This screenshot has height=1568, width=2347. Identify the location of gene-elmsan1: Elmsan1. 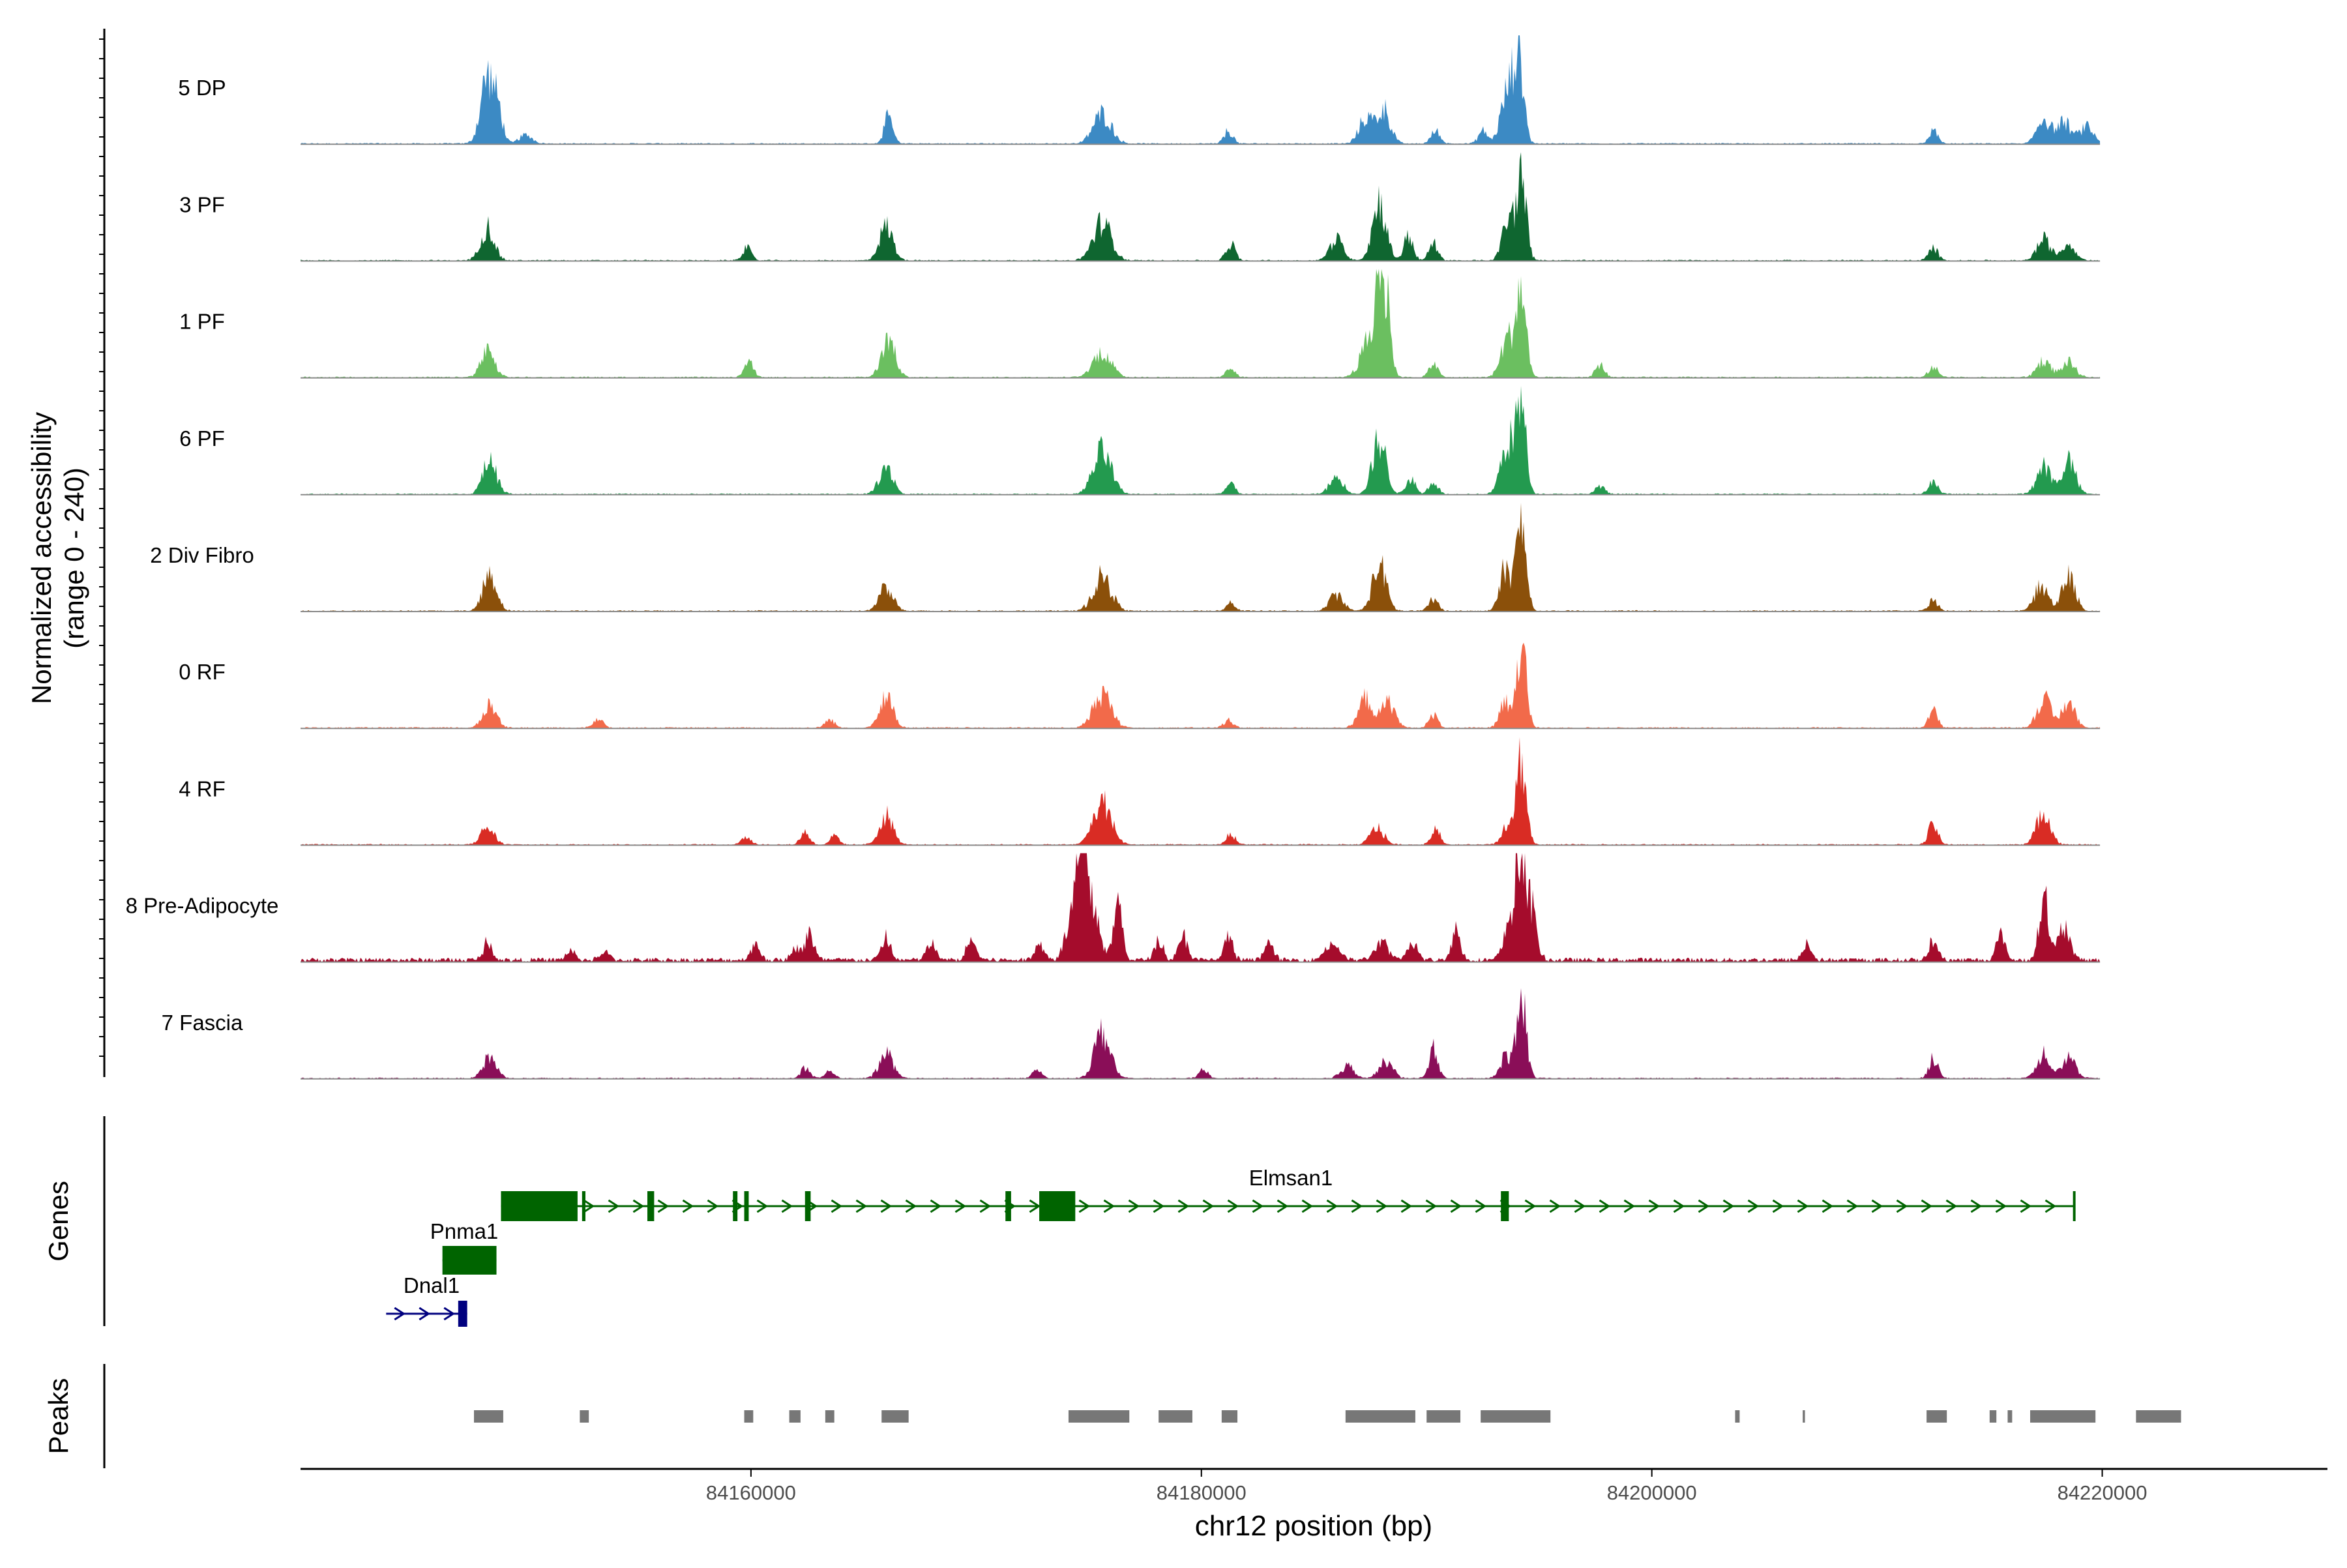
(1288, 1193).